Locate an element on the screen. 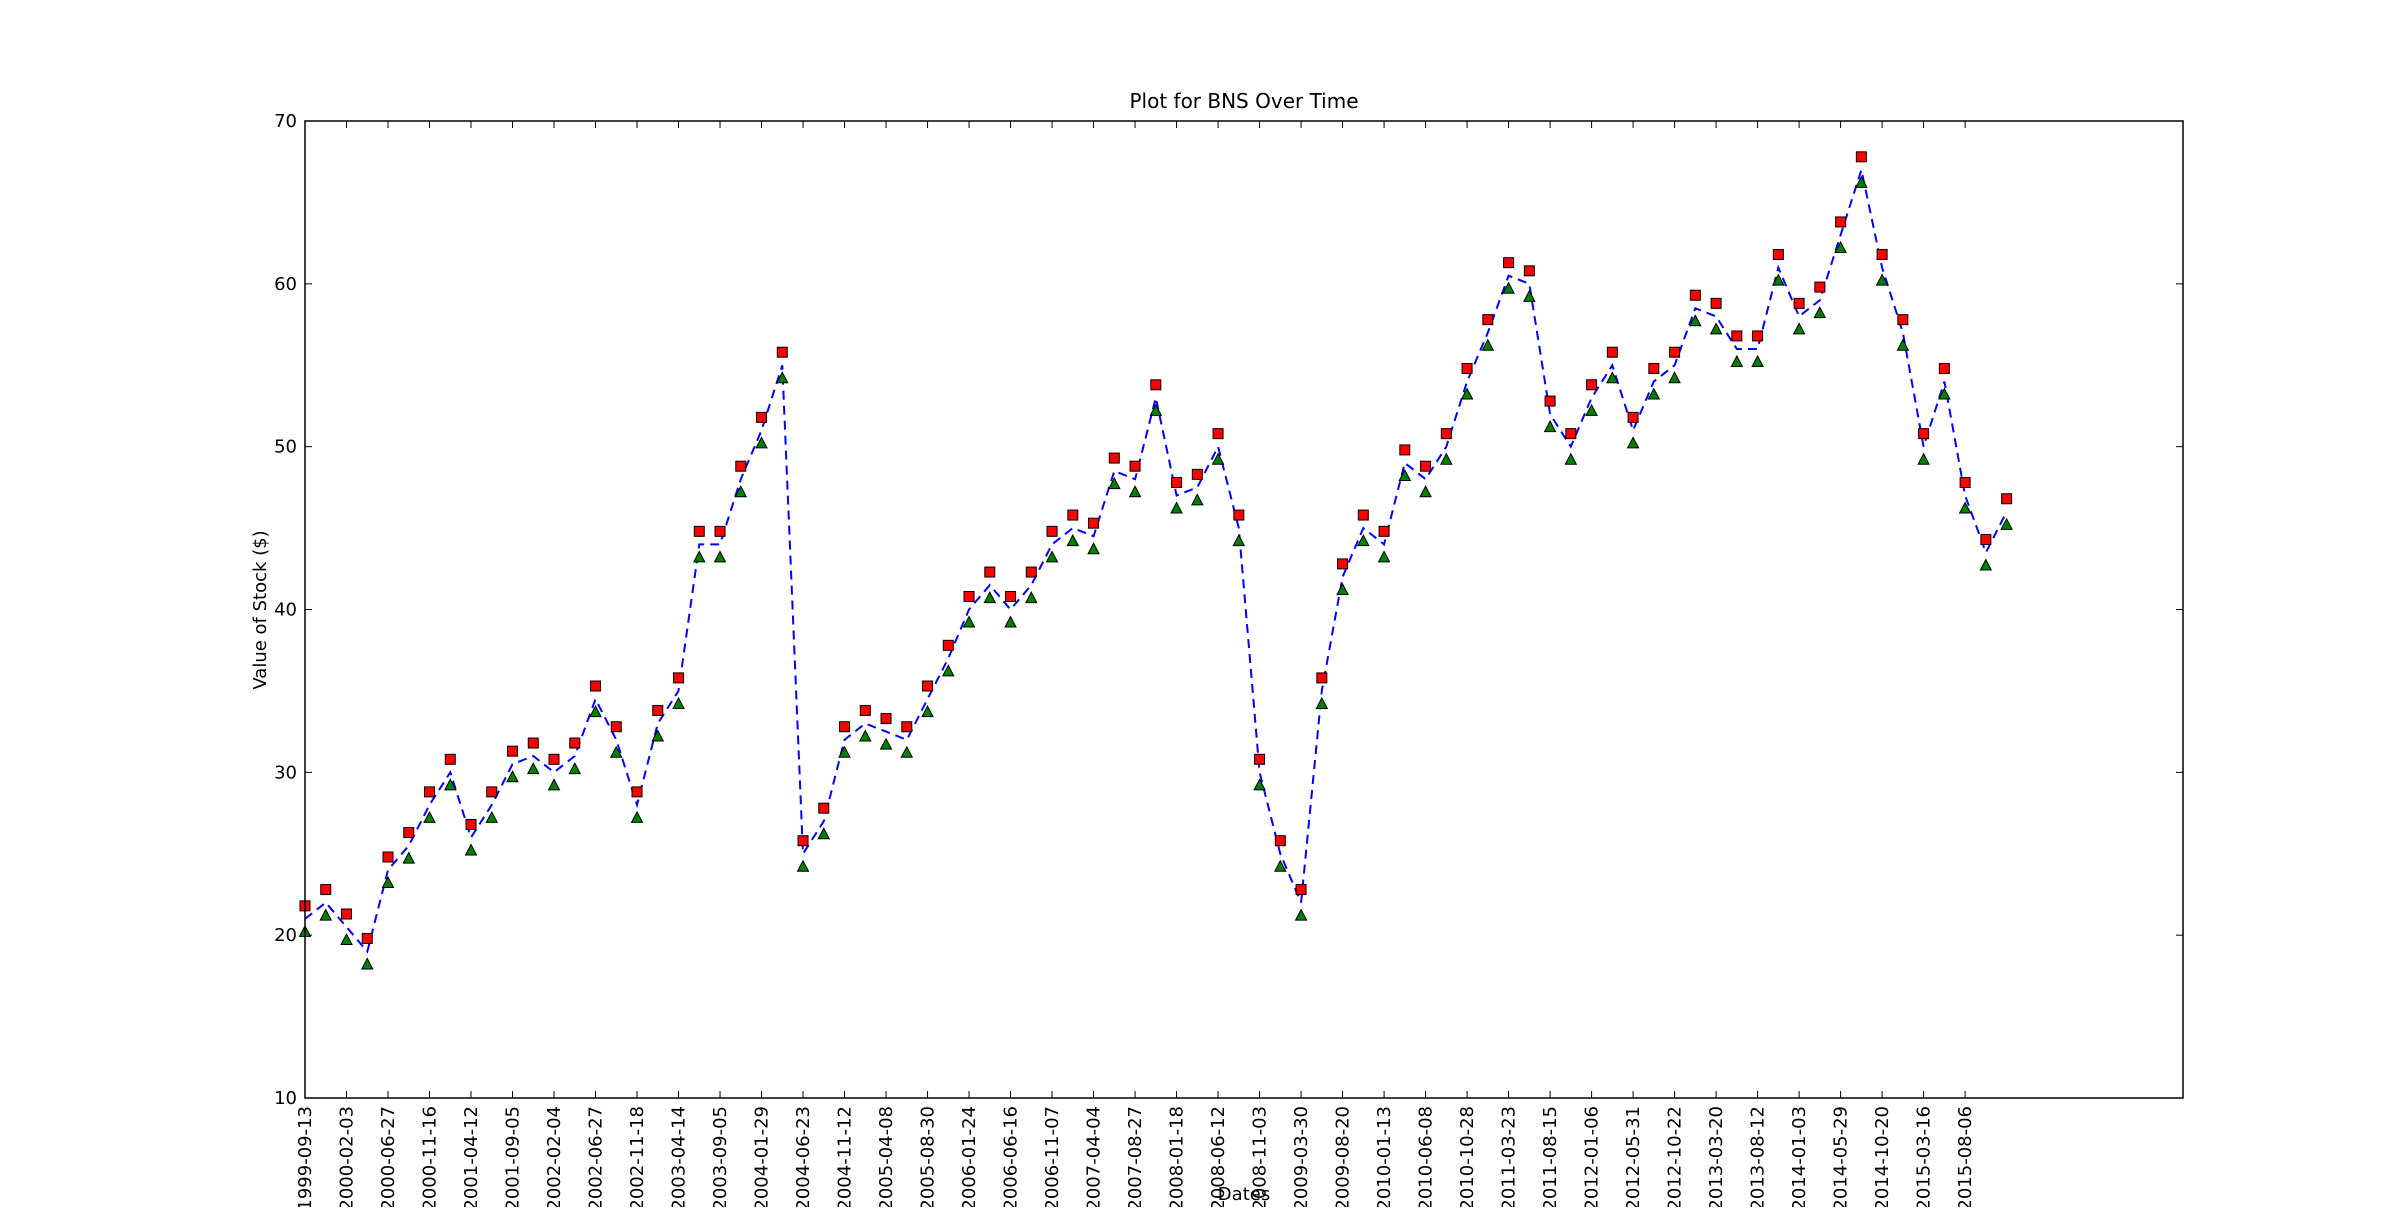 Image resolution: width=2400 pixels, height=1211 pixels. x-tick-label: 2004-11-12 is located at coordinates (845, 1156).